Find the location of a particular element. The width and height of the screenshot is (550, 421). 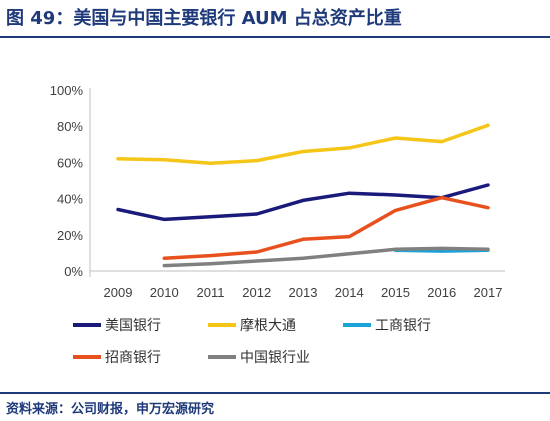

y-tick-label: 60% is located at coordinates (70, 162).